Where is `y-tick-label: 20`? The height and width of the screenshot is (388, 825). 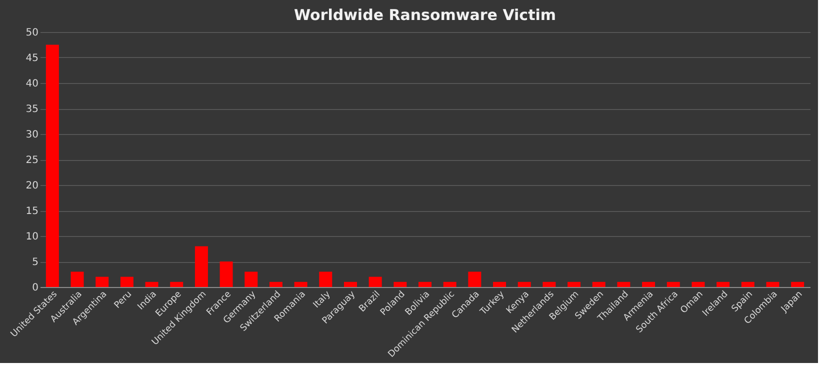
y-tick-label: 20 is located at coordinates (32, 186).